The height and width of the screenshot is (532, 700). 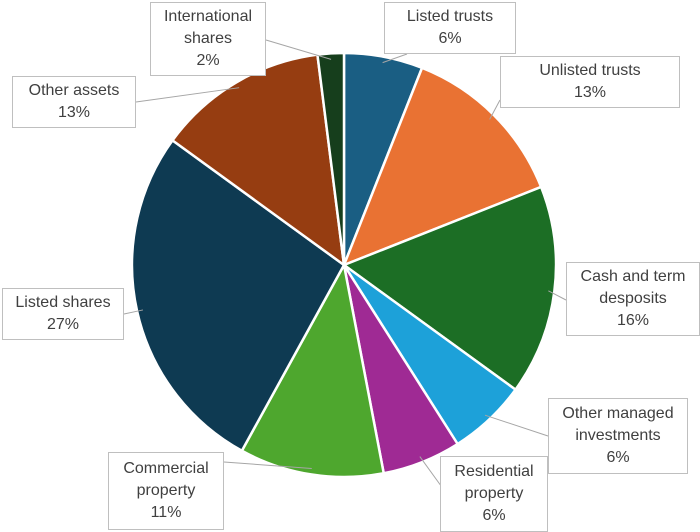 I want to click on data-label-unlisted-trusts: Unlisted trusts 13%, so click(x=590, y=82).